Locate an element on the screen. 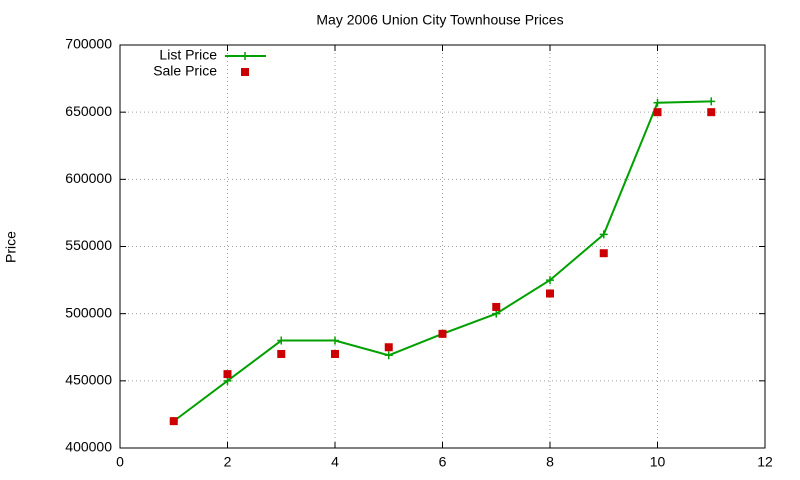 This screenshot has width=800, height=480. legend-label: Sale Price is located at coordinates (185, 71).